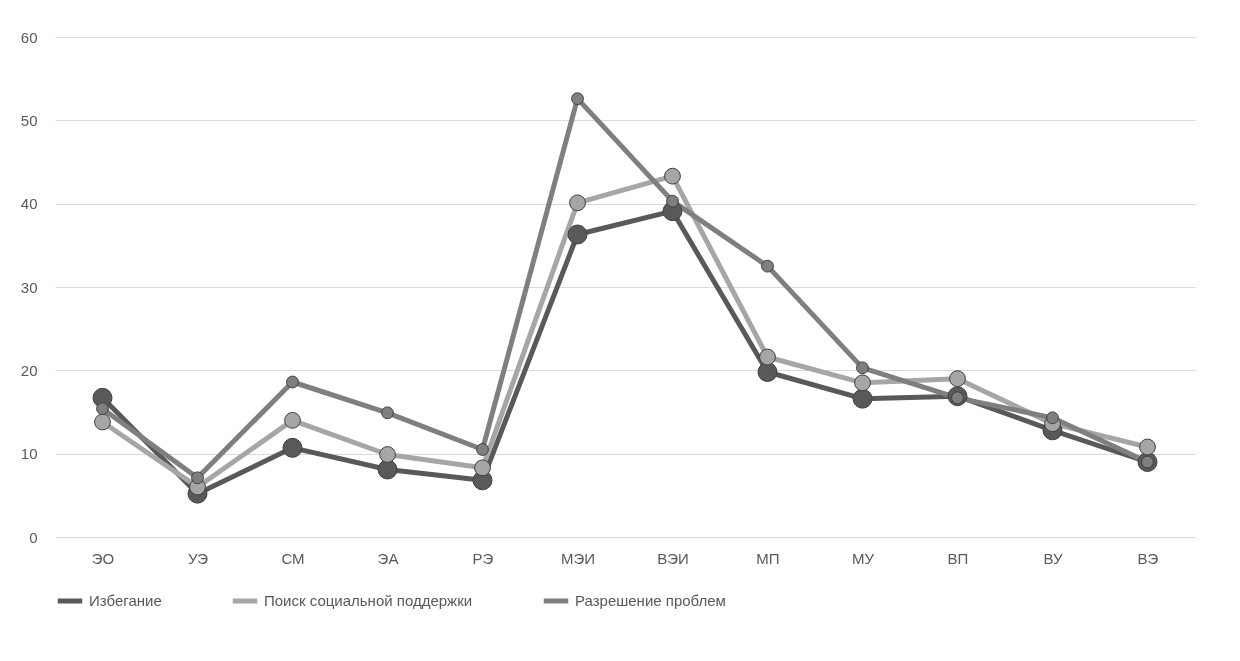 This screenshot has width=1240, height=661. Describe the element at coordinates (768, 558) in the screenshot. I see `x-tick-label: МП` at that location.